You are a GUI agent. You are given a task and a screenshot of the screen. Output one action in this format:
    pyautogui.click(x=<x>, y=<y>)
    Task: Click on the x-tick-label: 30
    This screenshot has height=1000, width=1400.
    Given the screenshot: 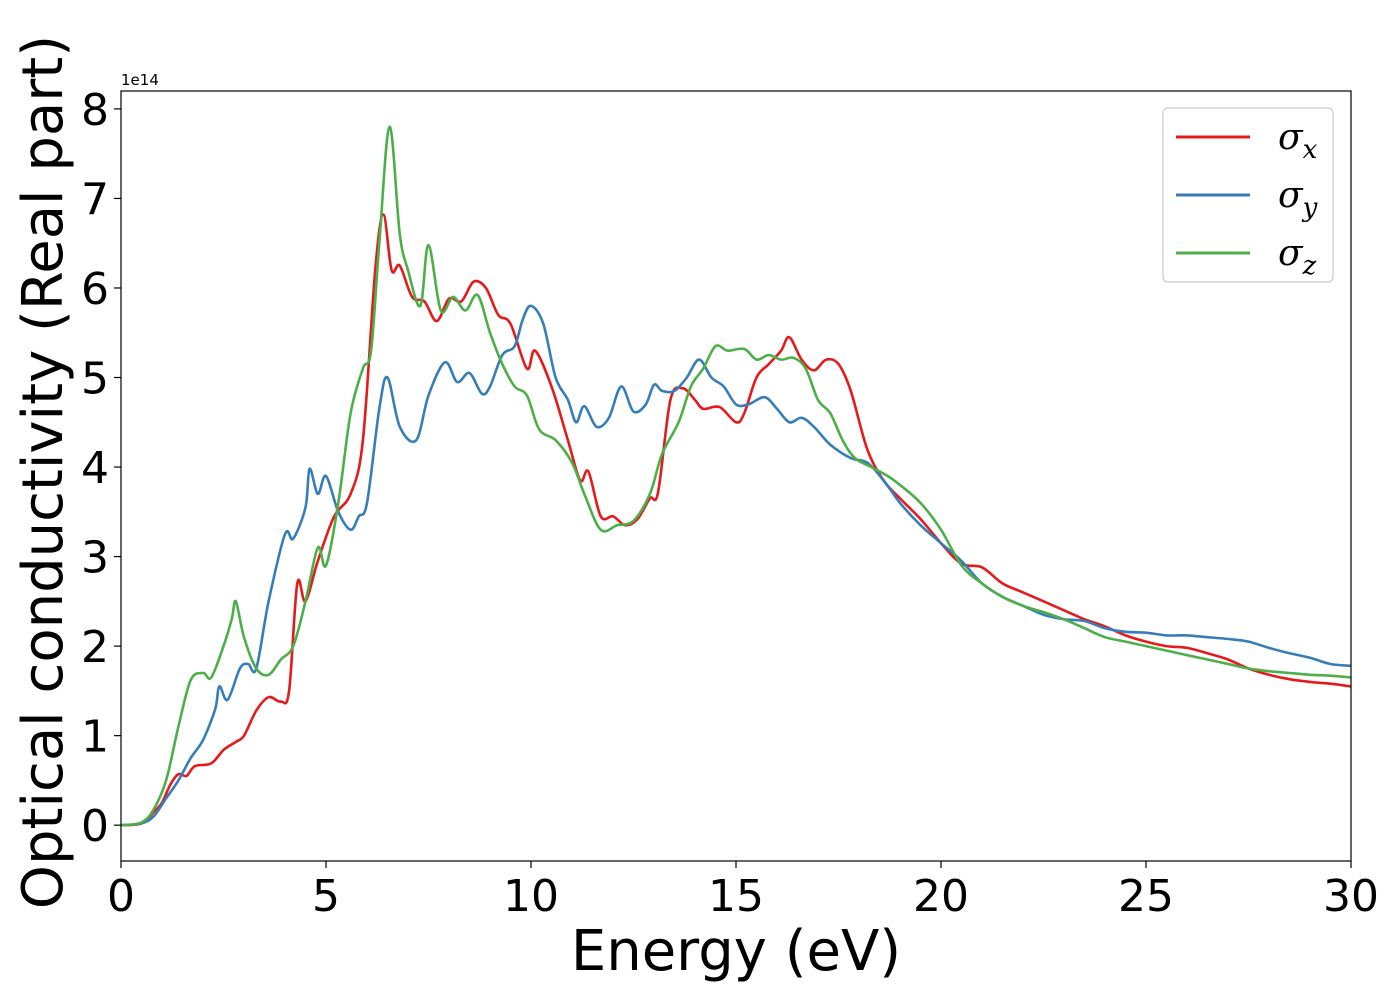 What is the action you would take?
    pyautogui.click(x=1351, y=896)
    